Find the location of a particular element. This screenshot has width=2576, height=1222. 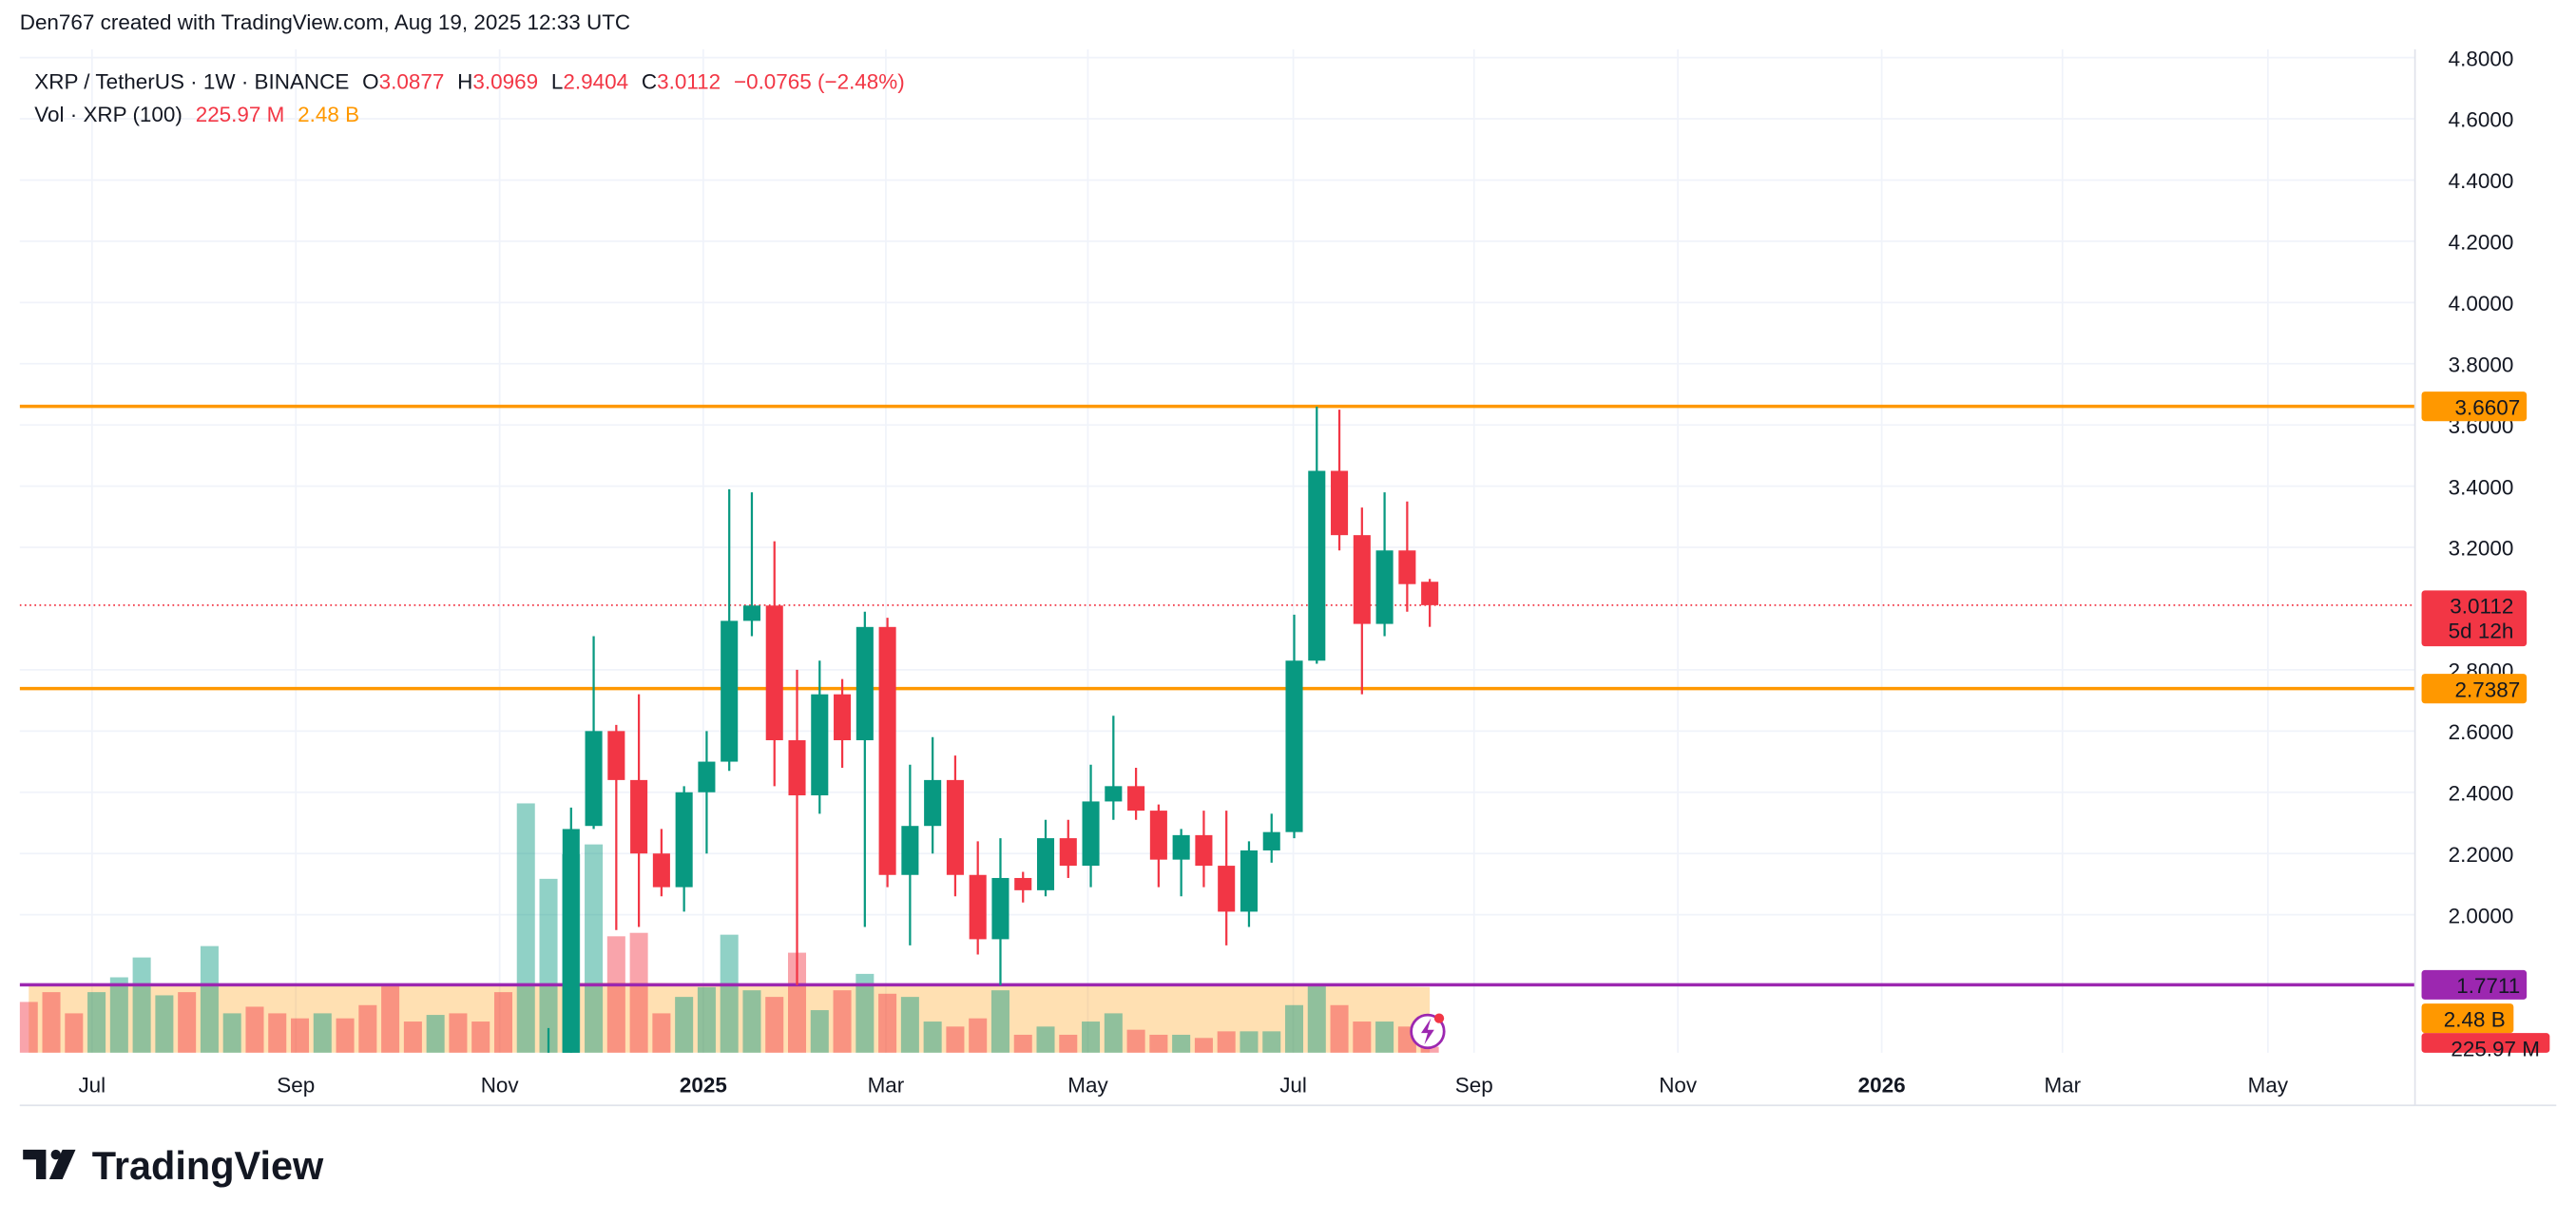

y-tick-label: 4.6000 is located at coordinates (2481, 120).